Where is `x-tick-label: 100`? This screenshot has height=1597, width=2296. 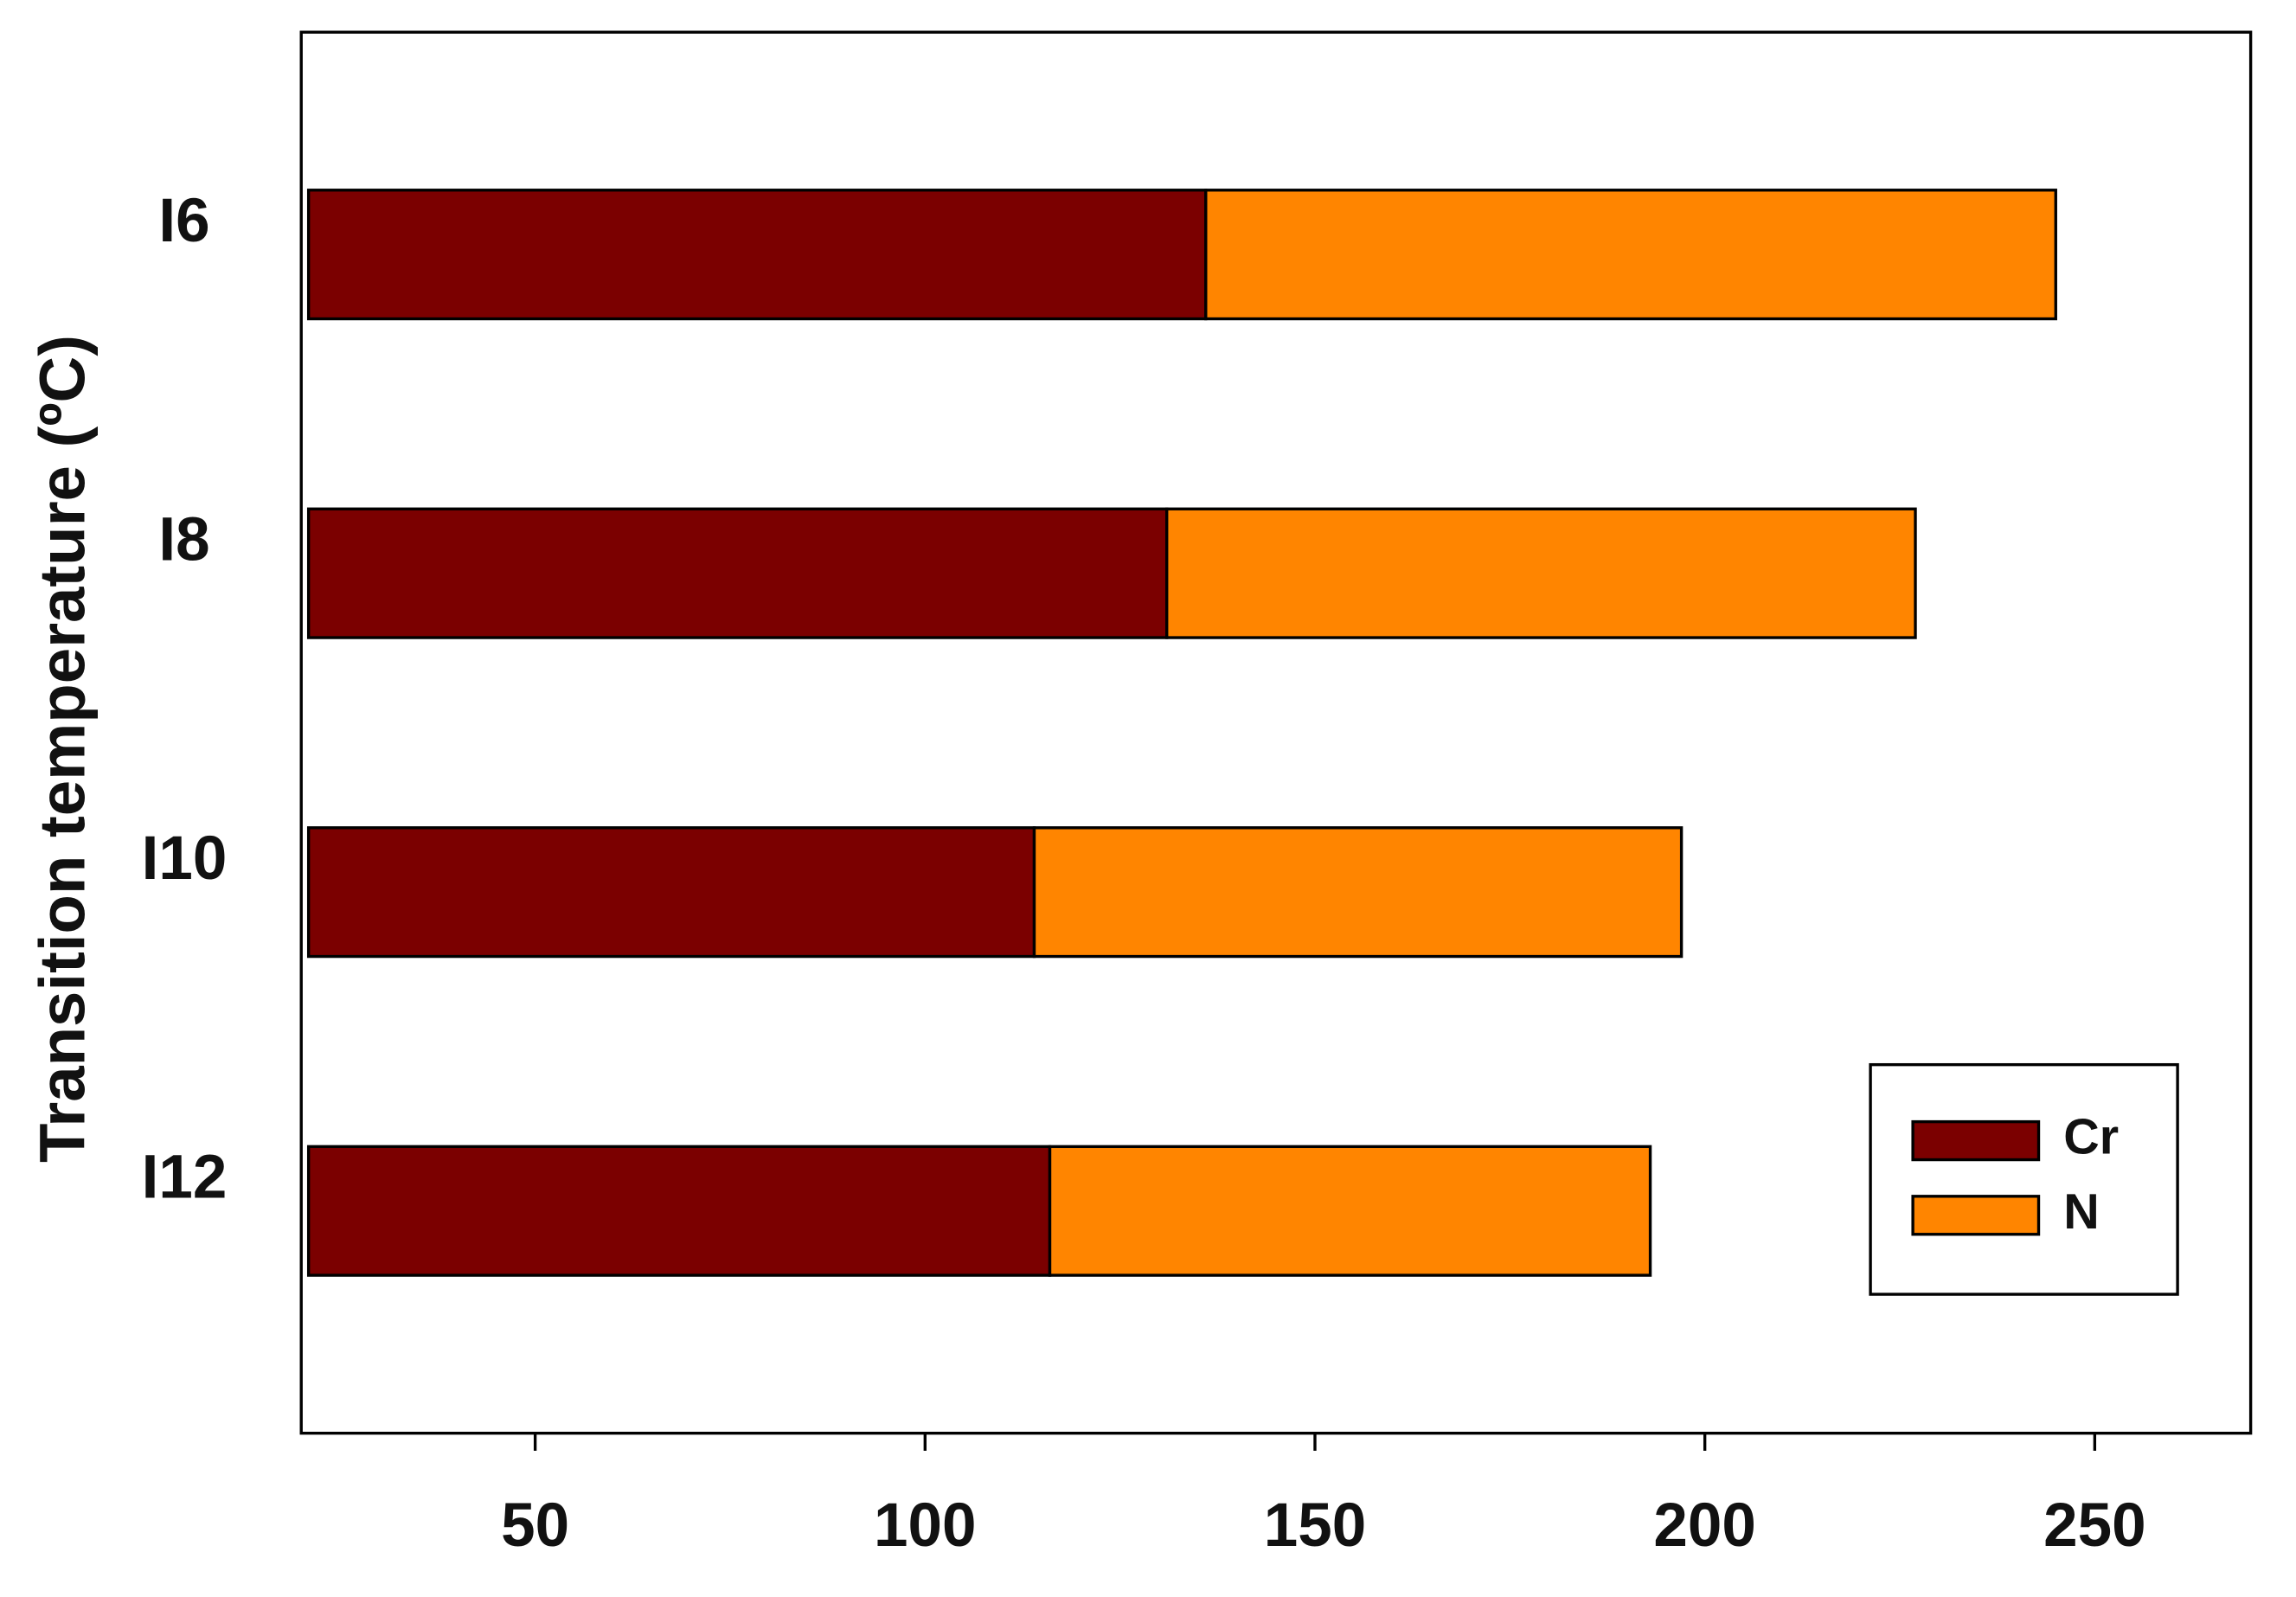
x-tick-label: 100 is located at coordinates (925, 1525).